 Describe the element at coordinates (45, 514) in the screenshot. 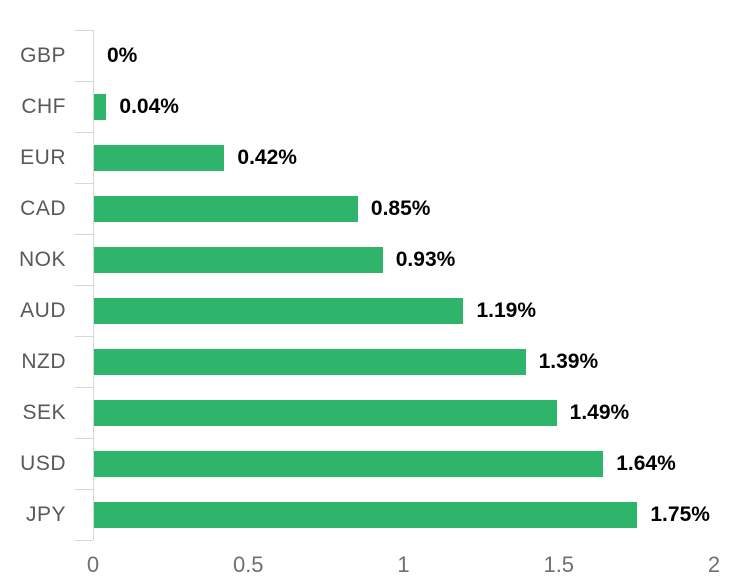

I see `category-label: JPY` at that location.